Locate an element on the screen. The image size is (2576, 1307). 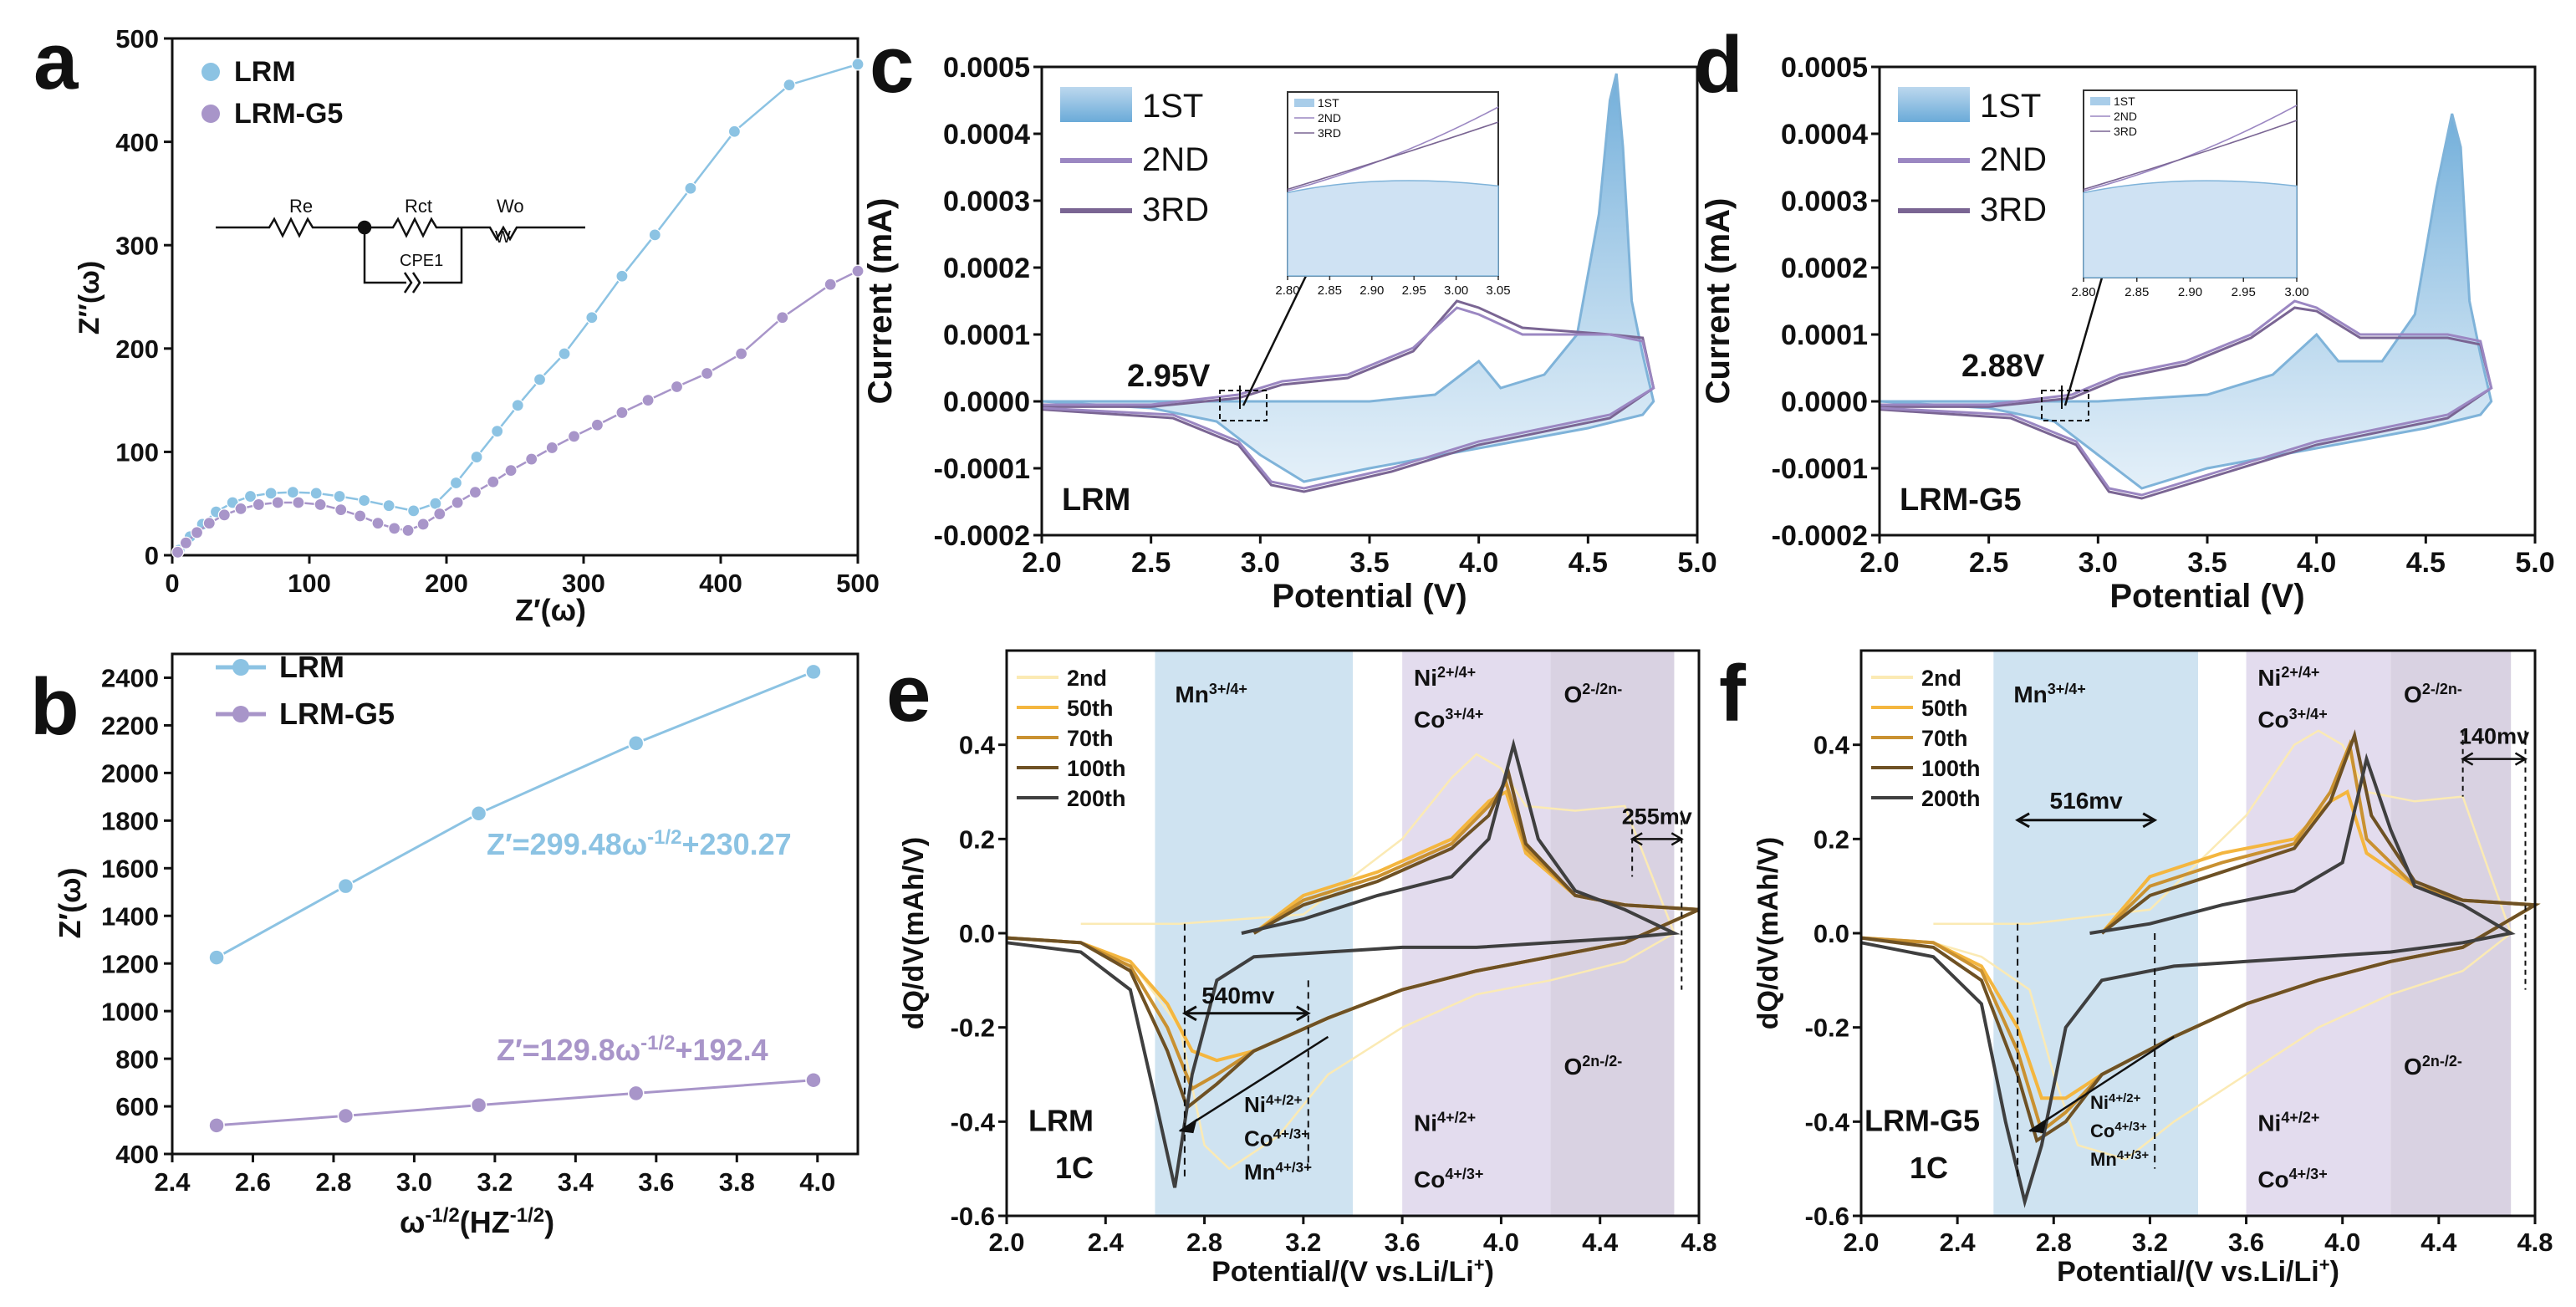
y-axis-label-part: (ω) is located at coordinates (89, 282).